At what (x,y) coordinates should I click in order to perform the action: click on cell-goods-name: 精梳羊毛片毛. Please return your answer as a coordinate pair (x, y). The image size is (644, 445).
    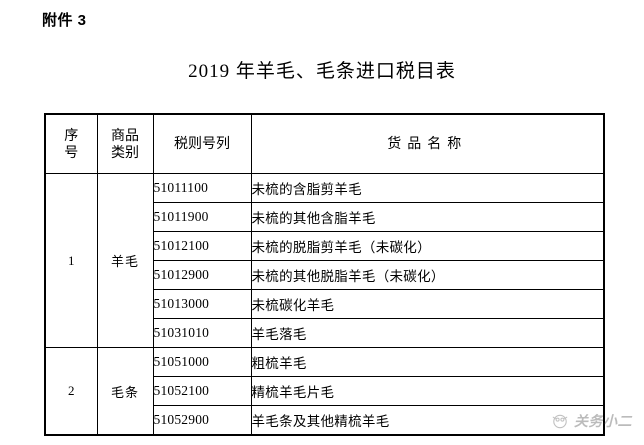
    Looking at the image, I should click on (427, 391).